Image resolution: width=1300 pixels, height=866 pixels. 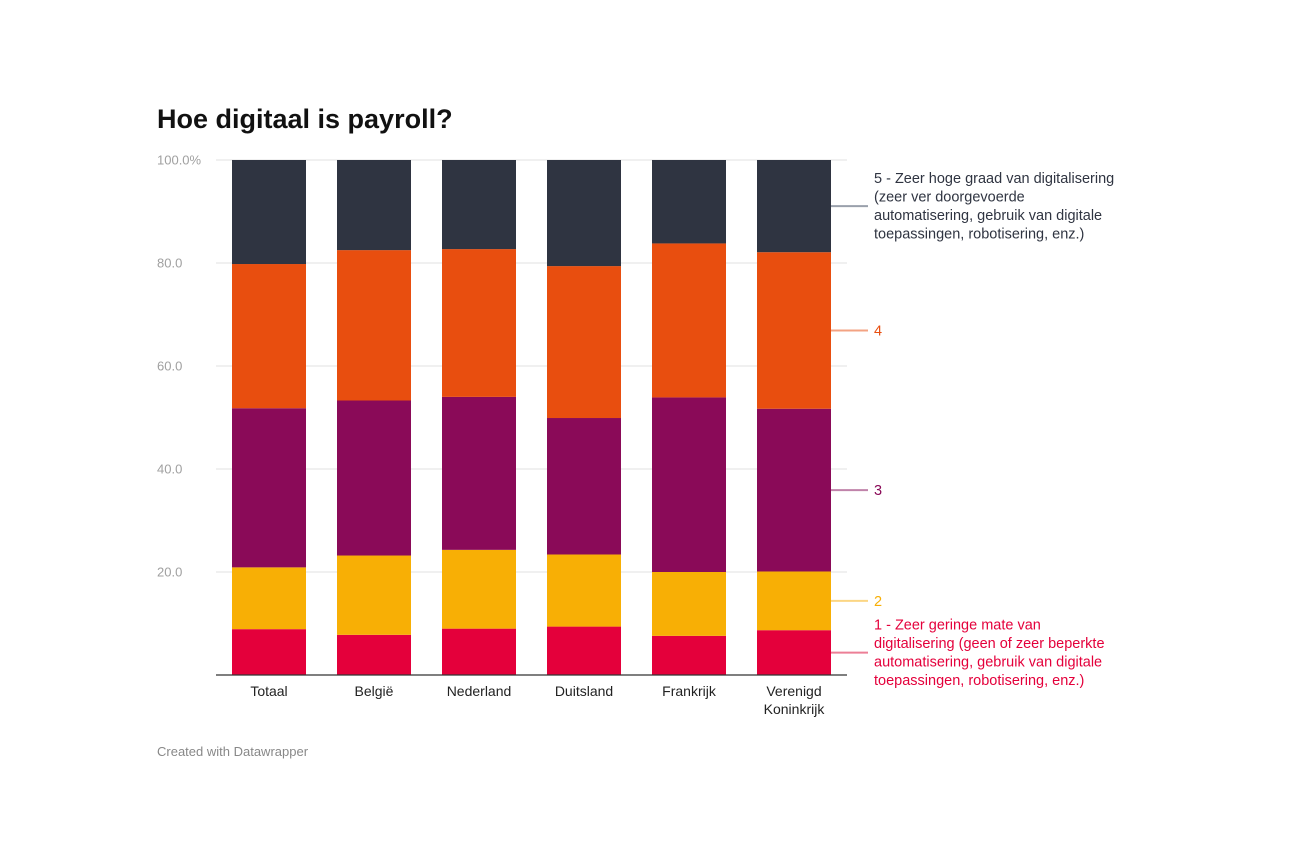 I want to click on legend-label: 2, so click(x=878, y=602).